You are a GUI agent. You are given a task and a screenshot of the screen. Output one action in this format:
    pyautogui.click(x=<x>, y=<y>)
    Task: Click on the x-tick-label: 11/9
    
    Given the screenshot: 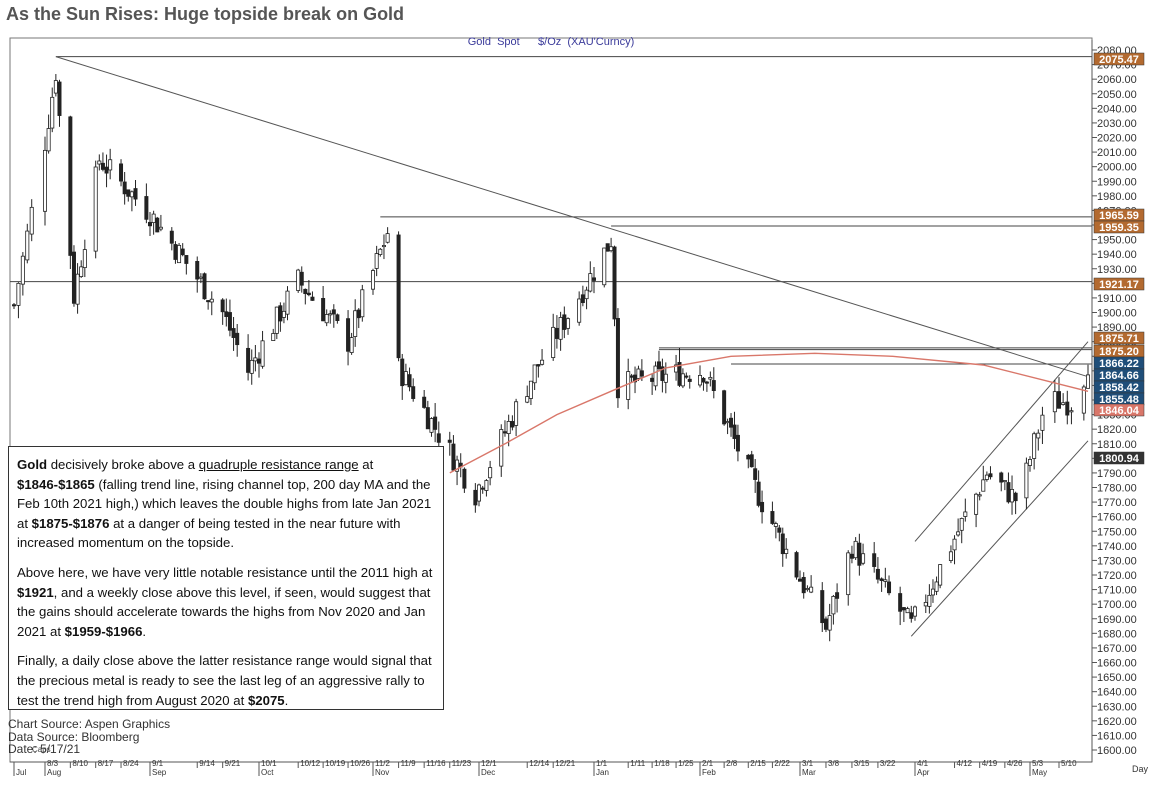 What is the action you would take?
    pyautogui.click(x=409, y=763)
    